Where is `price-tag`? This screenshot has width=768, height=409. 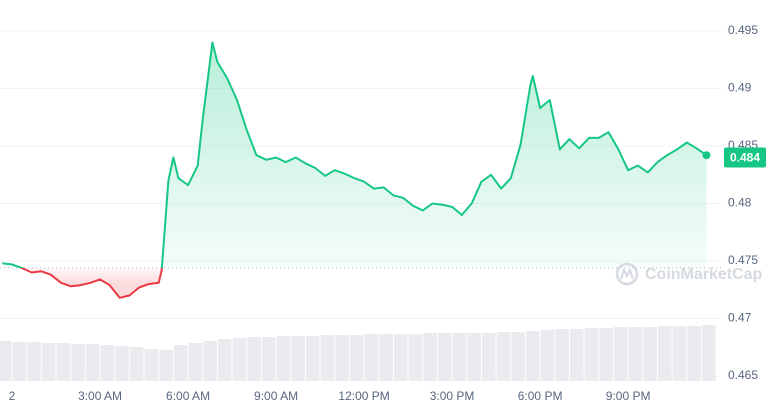
price-tag is located at coordinates (745, 157).